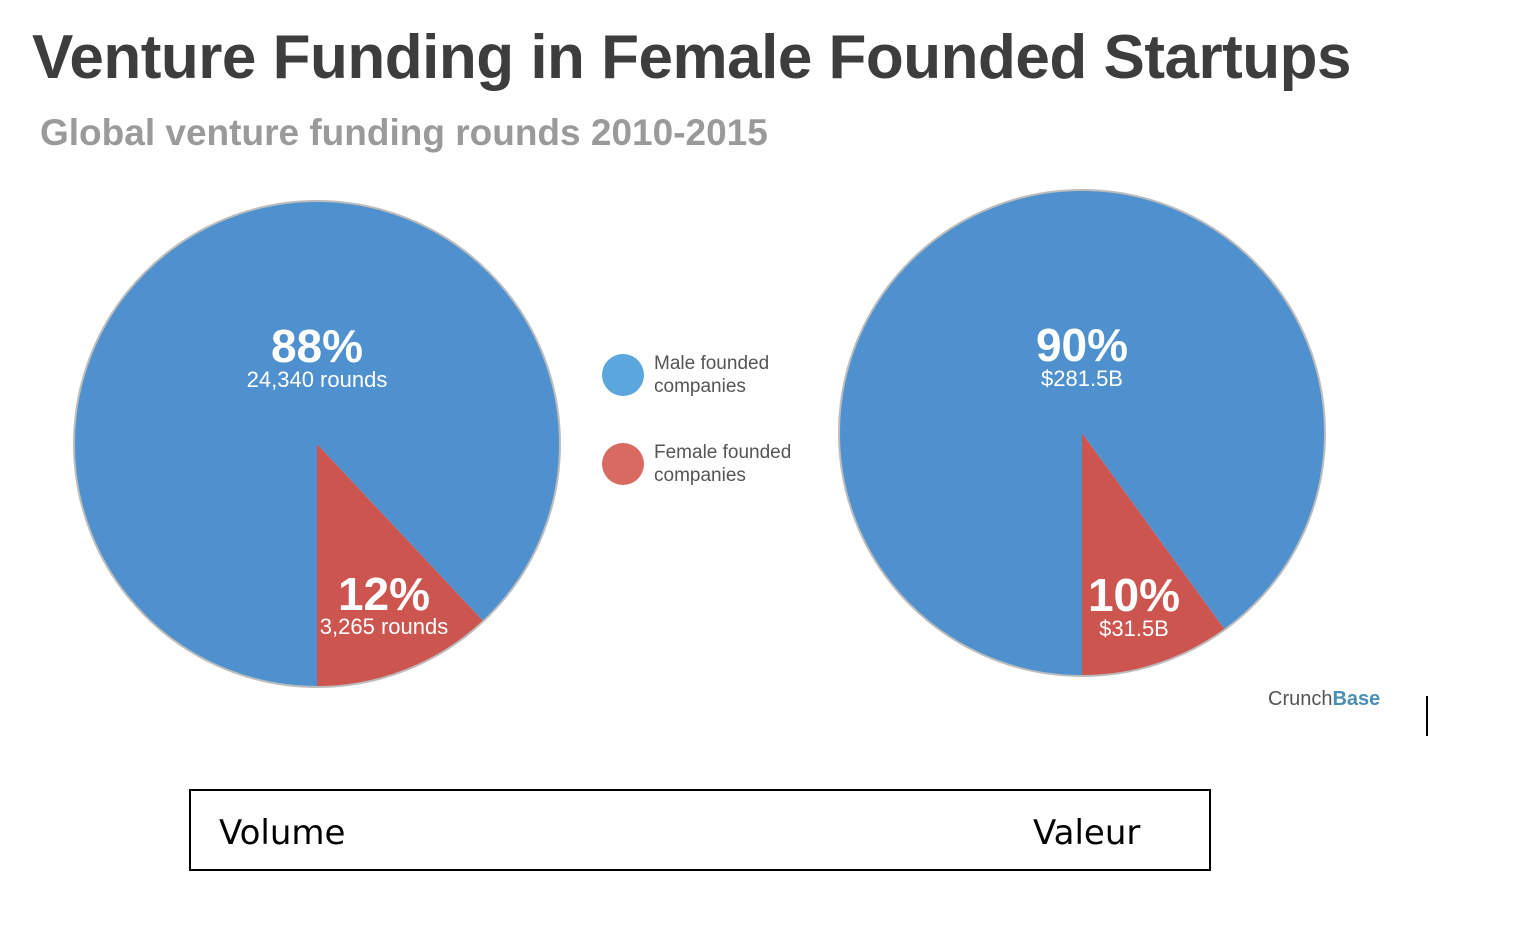 The image size is (1524, 936). What do you see at coordinates (623, 375) in the screenshot?
I see `legend-swatch-male` at bounding box center [623, 375].